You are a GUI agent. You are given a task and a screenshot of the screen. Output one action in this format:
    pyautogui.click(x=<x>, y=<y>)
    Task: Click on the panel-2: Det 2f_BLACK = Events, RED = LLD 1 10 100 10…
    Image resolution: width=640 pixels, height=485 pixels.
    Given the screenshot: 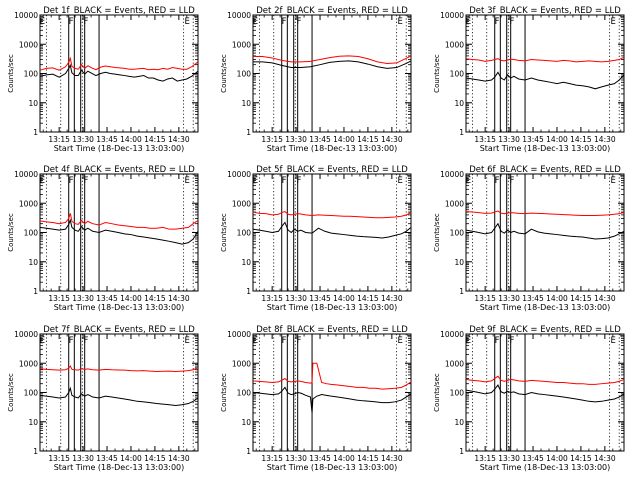 What is the action you would take?
    pyautogui.click(x=316, y=79)
    